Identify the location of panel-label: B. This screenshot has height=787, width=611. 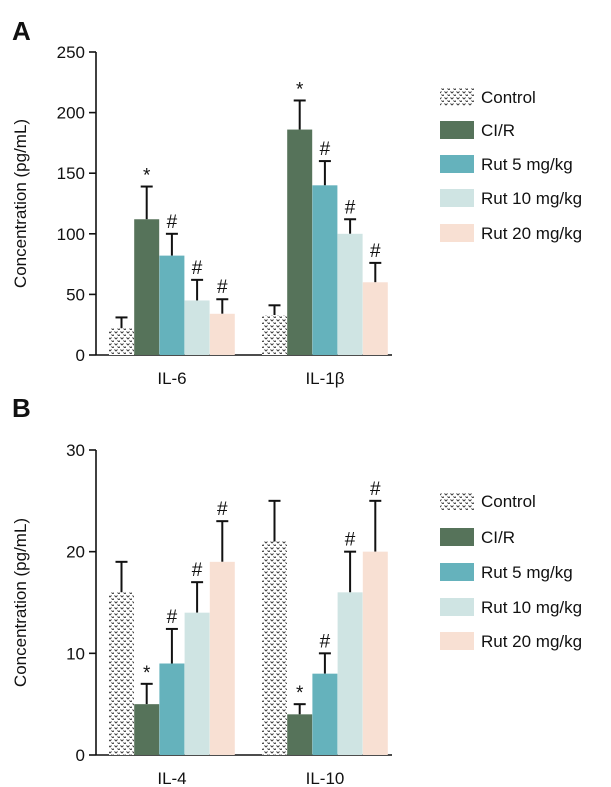
(21, 408).